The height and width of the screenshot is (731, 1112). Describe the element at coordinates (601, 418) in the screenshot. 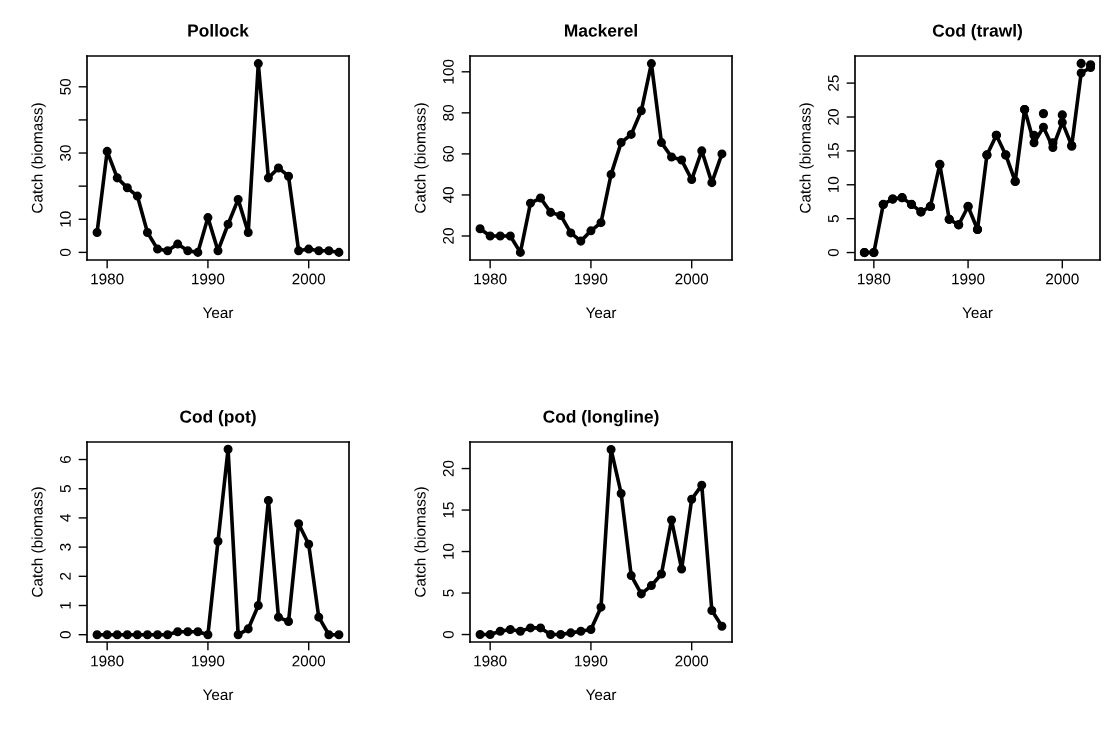

I see `chart-title: Cod (longline)` at that location.